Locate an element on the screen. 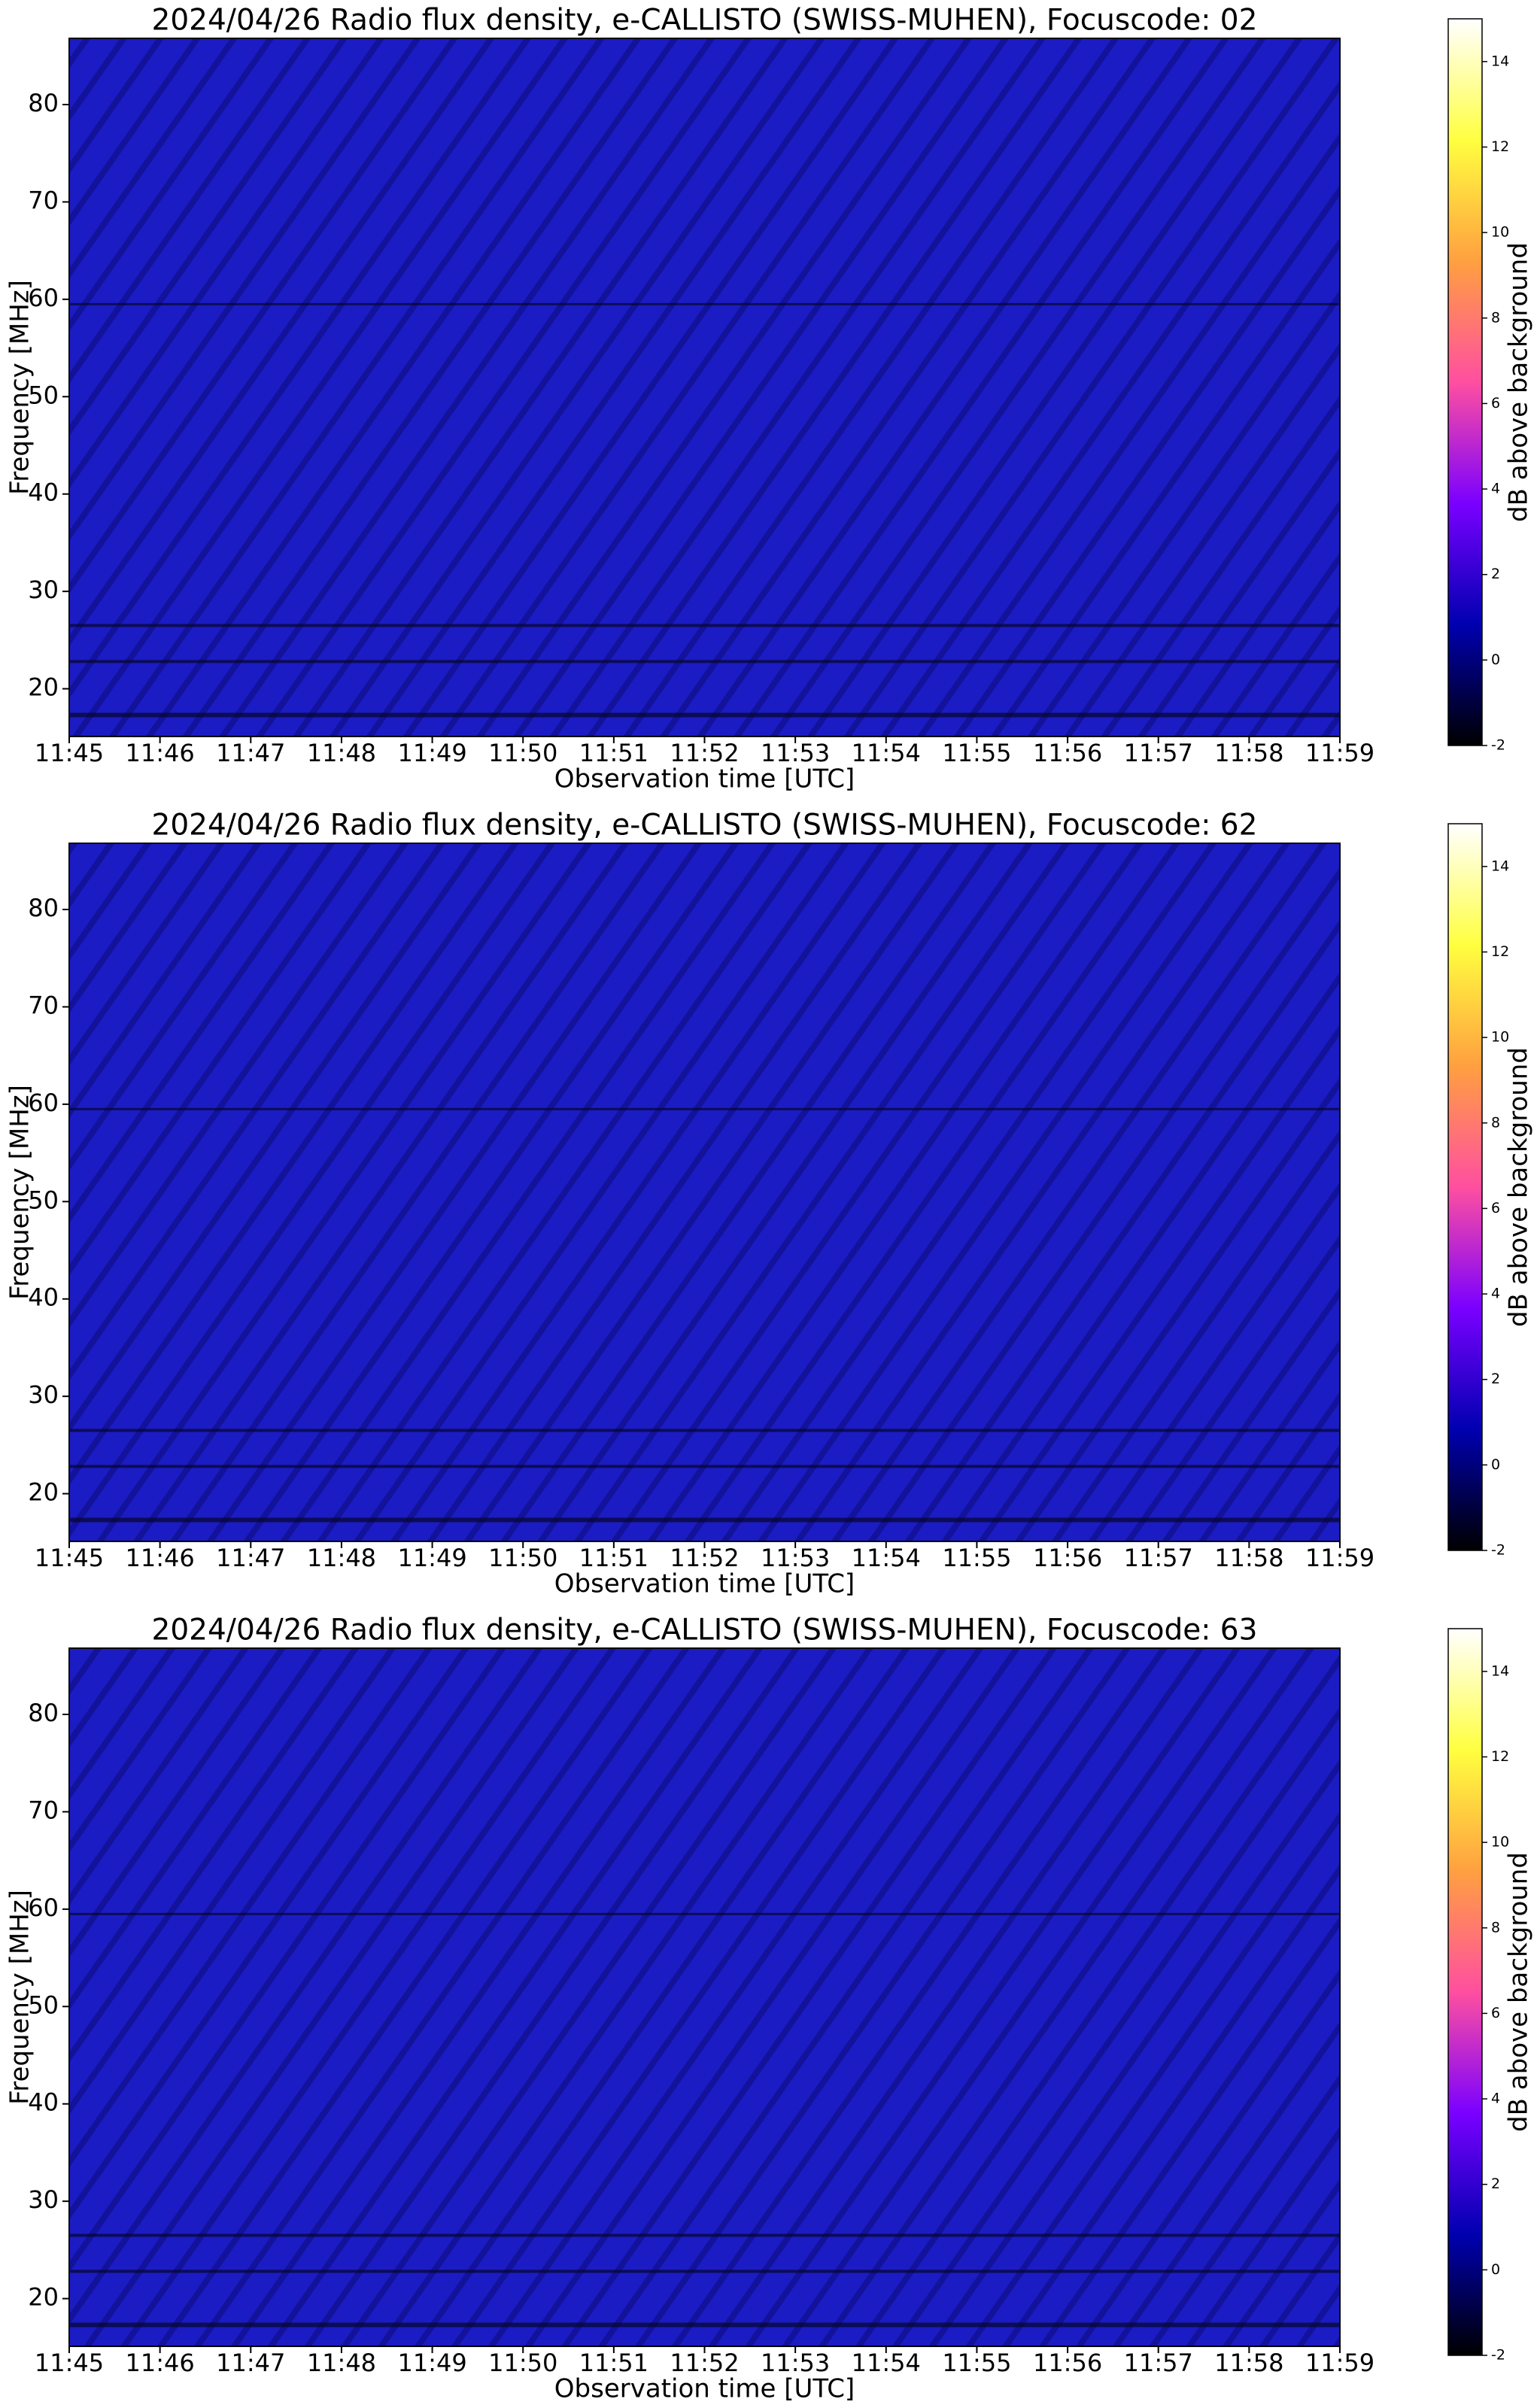 The image size is (1540, 2408). colorbar-tick-label: 4 is located at coordinates (1495, 2099).